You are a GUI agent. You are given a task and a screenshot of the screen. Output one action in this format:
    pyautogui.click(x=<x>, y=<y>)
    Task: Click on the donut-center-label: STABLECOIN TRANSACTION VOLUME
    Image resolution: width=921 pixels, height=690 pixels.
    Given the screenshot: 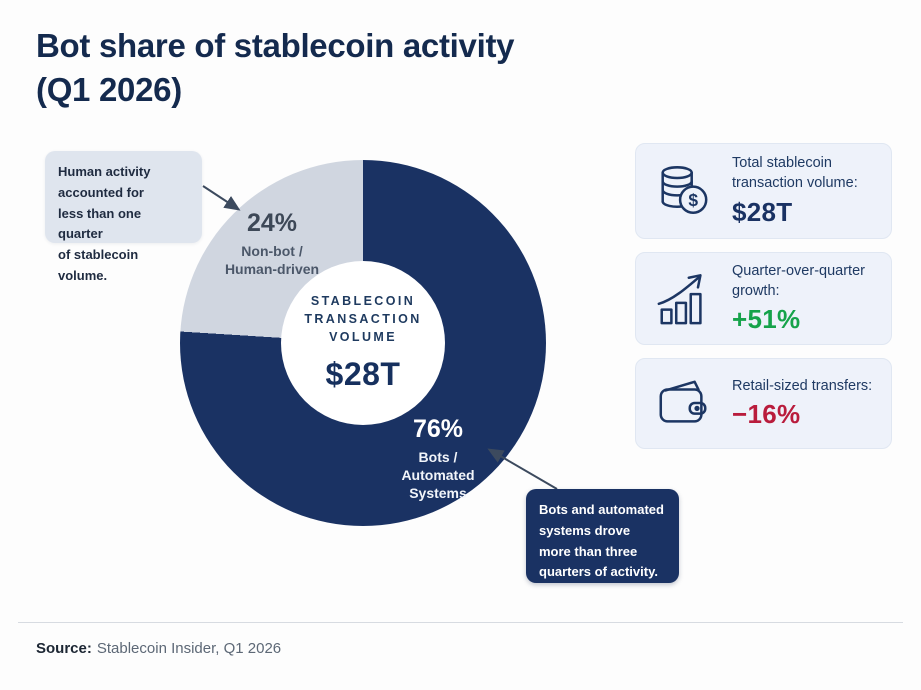 What is the action you would take?
    pyautogui.click(x=363, y=319)
    